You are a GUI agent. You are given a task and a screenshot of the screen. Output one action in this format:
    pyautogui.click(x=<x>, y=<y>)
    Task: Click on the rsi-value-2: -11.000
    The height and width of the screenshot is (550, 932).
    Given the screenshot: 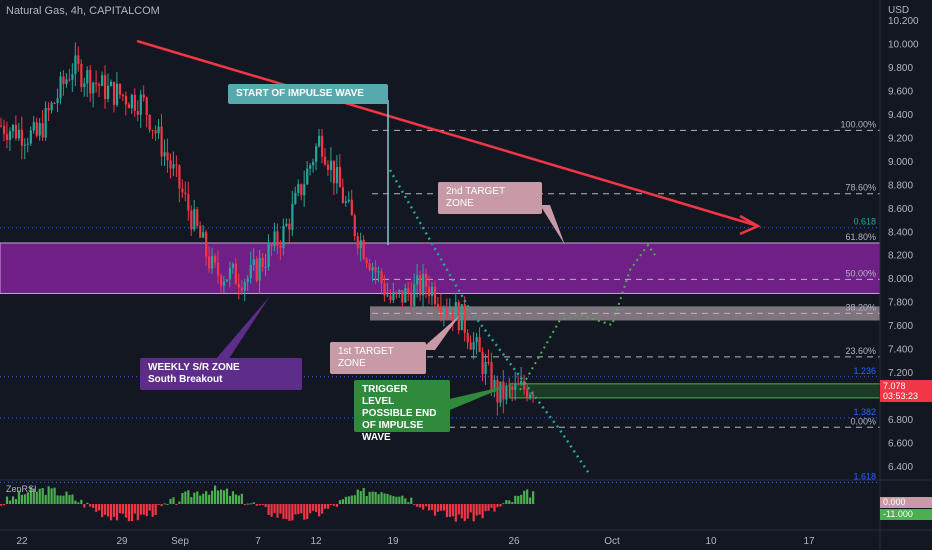 What is the action you would take?
    pyautogui.click(x=906, y=514)
    